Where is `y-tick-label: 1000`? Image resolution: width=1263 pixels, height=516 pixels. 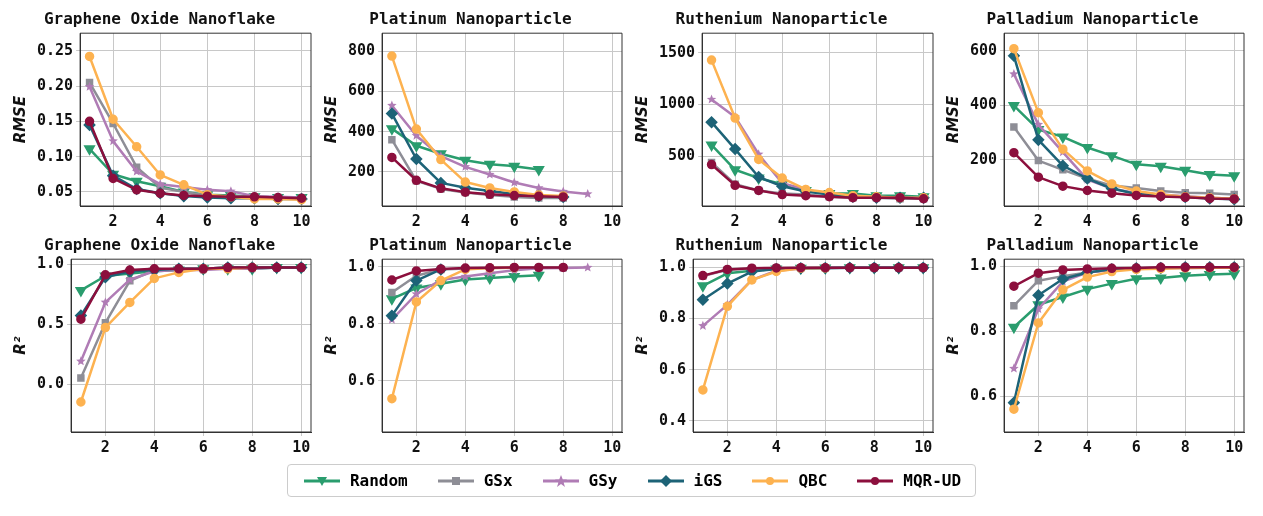 y-tick-label: 1000 is located at coordinates (677, 103).